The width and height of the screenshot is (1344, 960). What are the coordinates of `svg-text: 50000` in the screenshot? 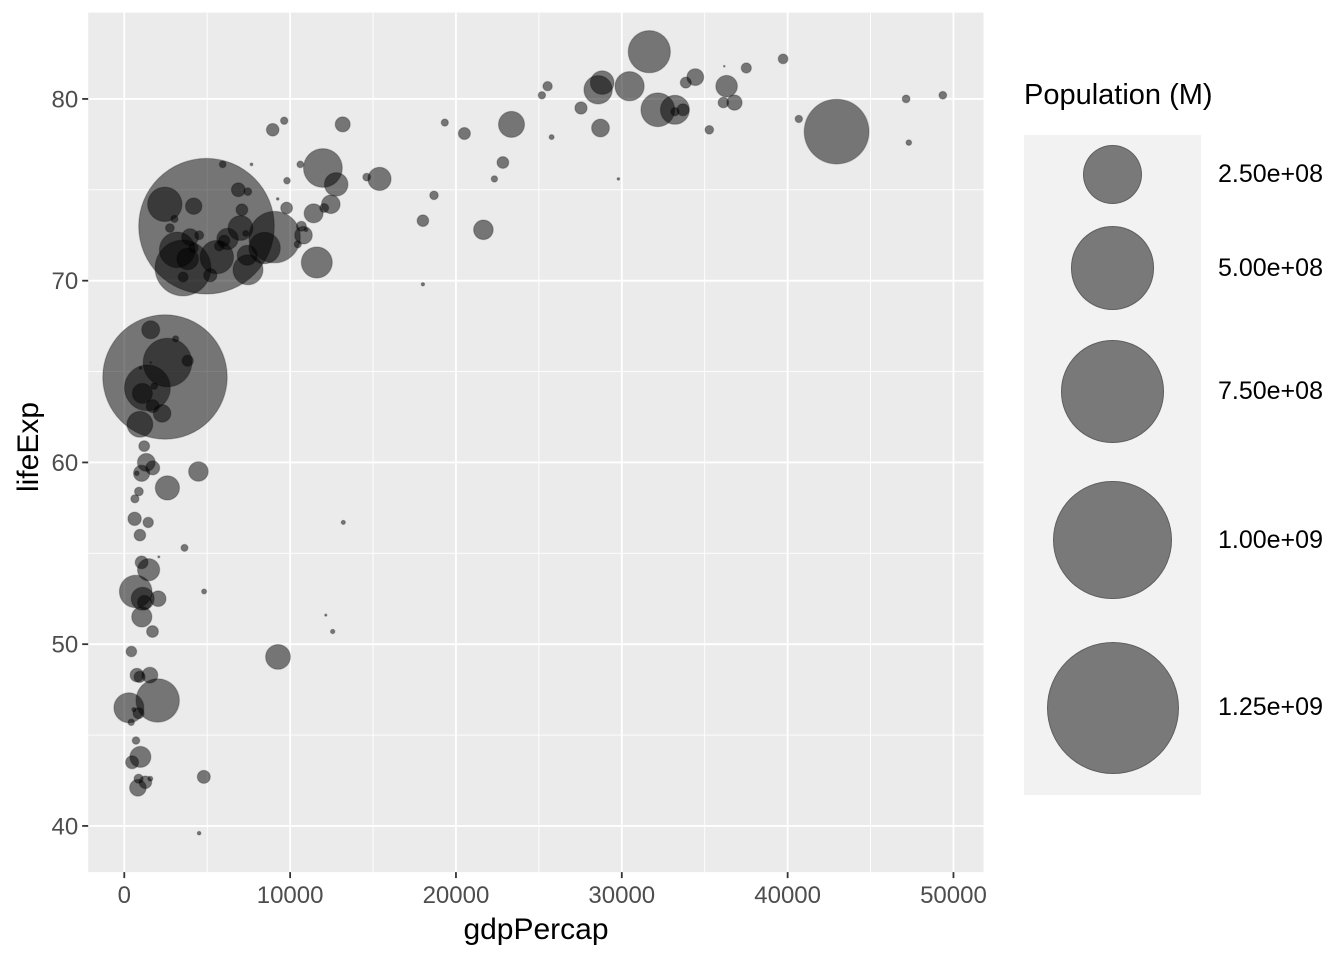 It's located at (953, 895).